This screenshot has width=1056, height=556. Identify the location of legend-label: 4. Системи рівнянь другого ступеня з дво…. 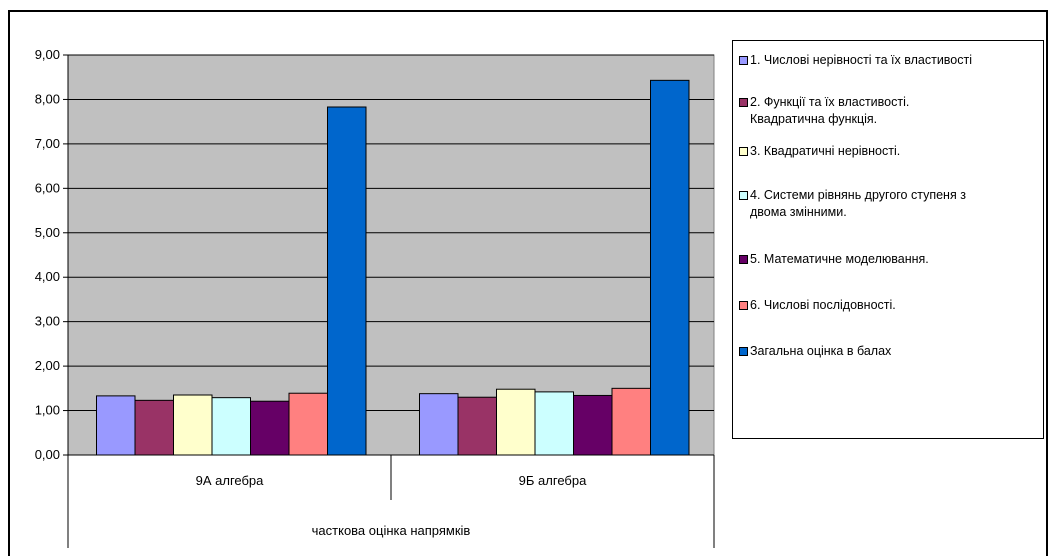
(858, 203).